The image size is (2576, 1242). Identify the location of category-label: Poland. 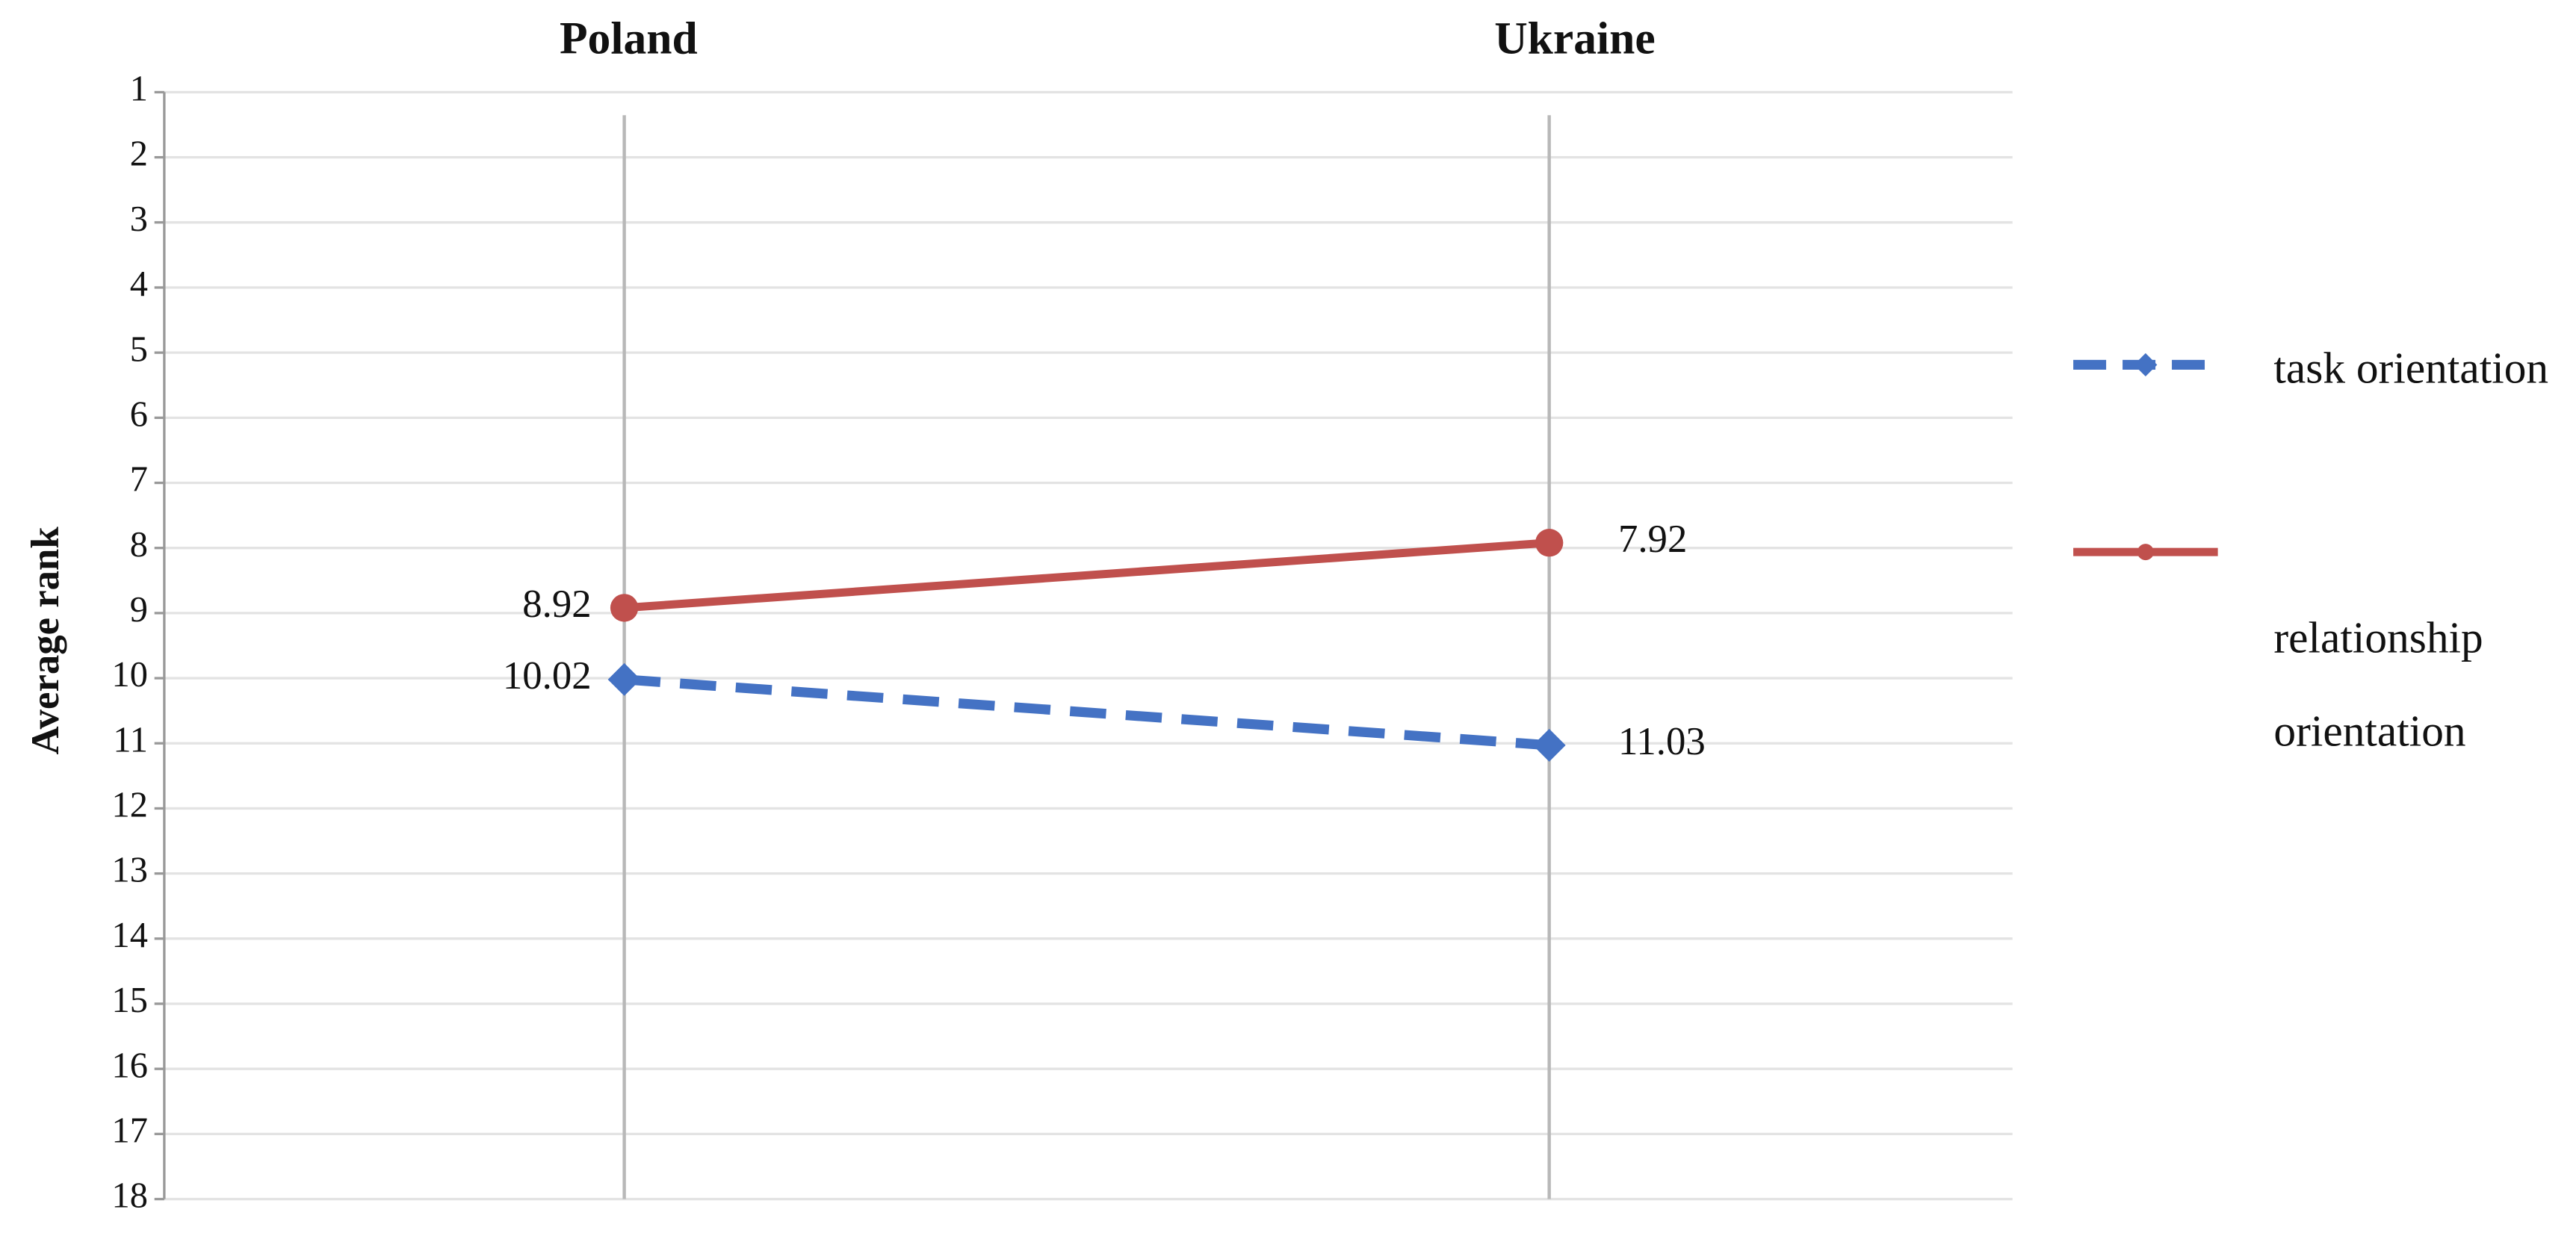
(629, 38).